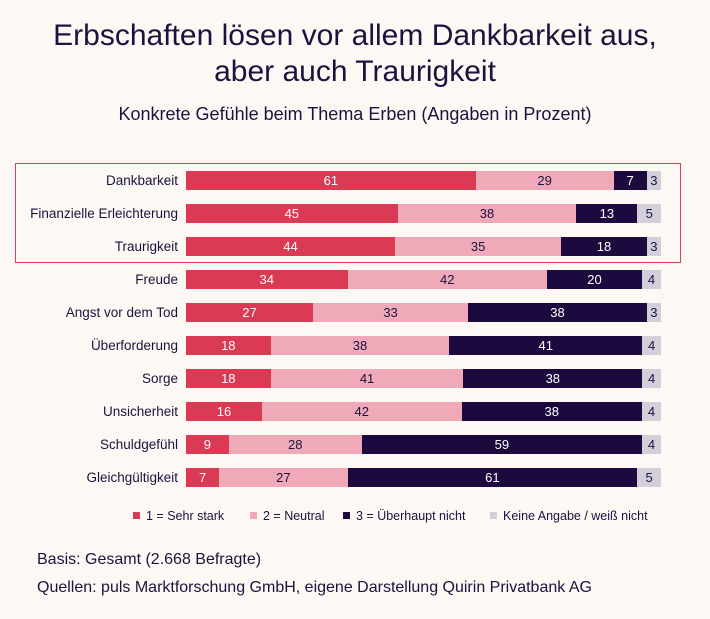  I want to click on stacked-bar: 61 29 7 3, so click(423, 180).